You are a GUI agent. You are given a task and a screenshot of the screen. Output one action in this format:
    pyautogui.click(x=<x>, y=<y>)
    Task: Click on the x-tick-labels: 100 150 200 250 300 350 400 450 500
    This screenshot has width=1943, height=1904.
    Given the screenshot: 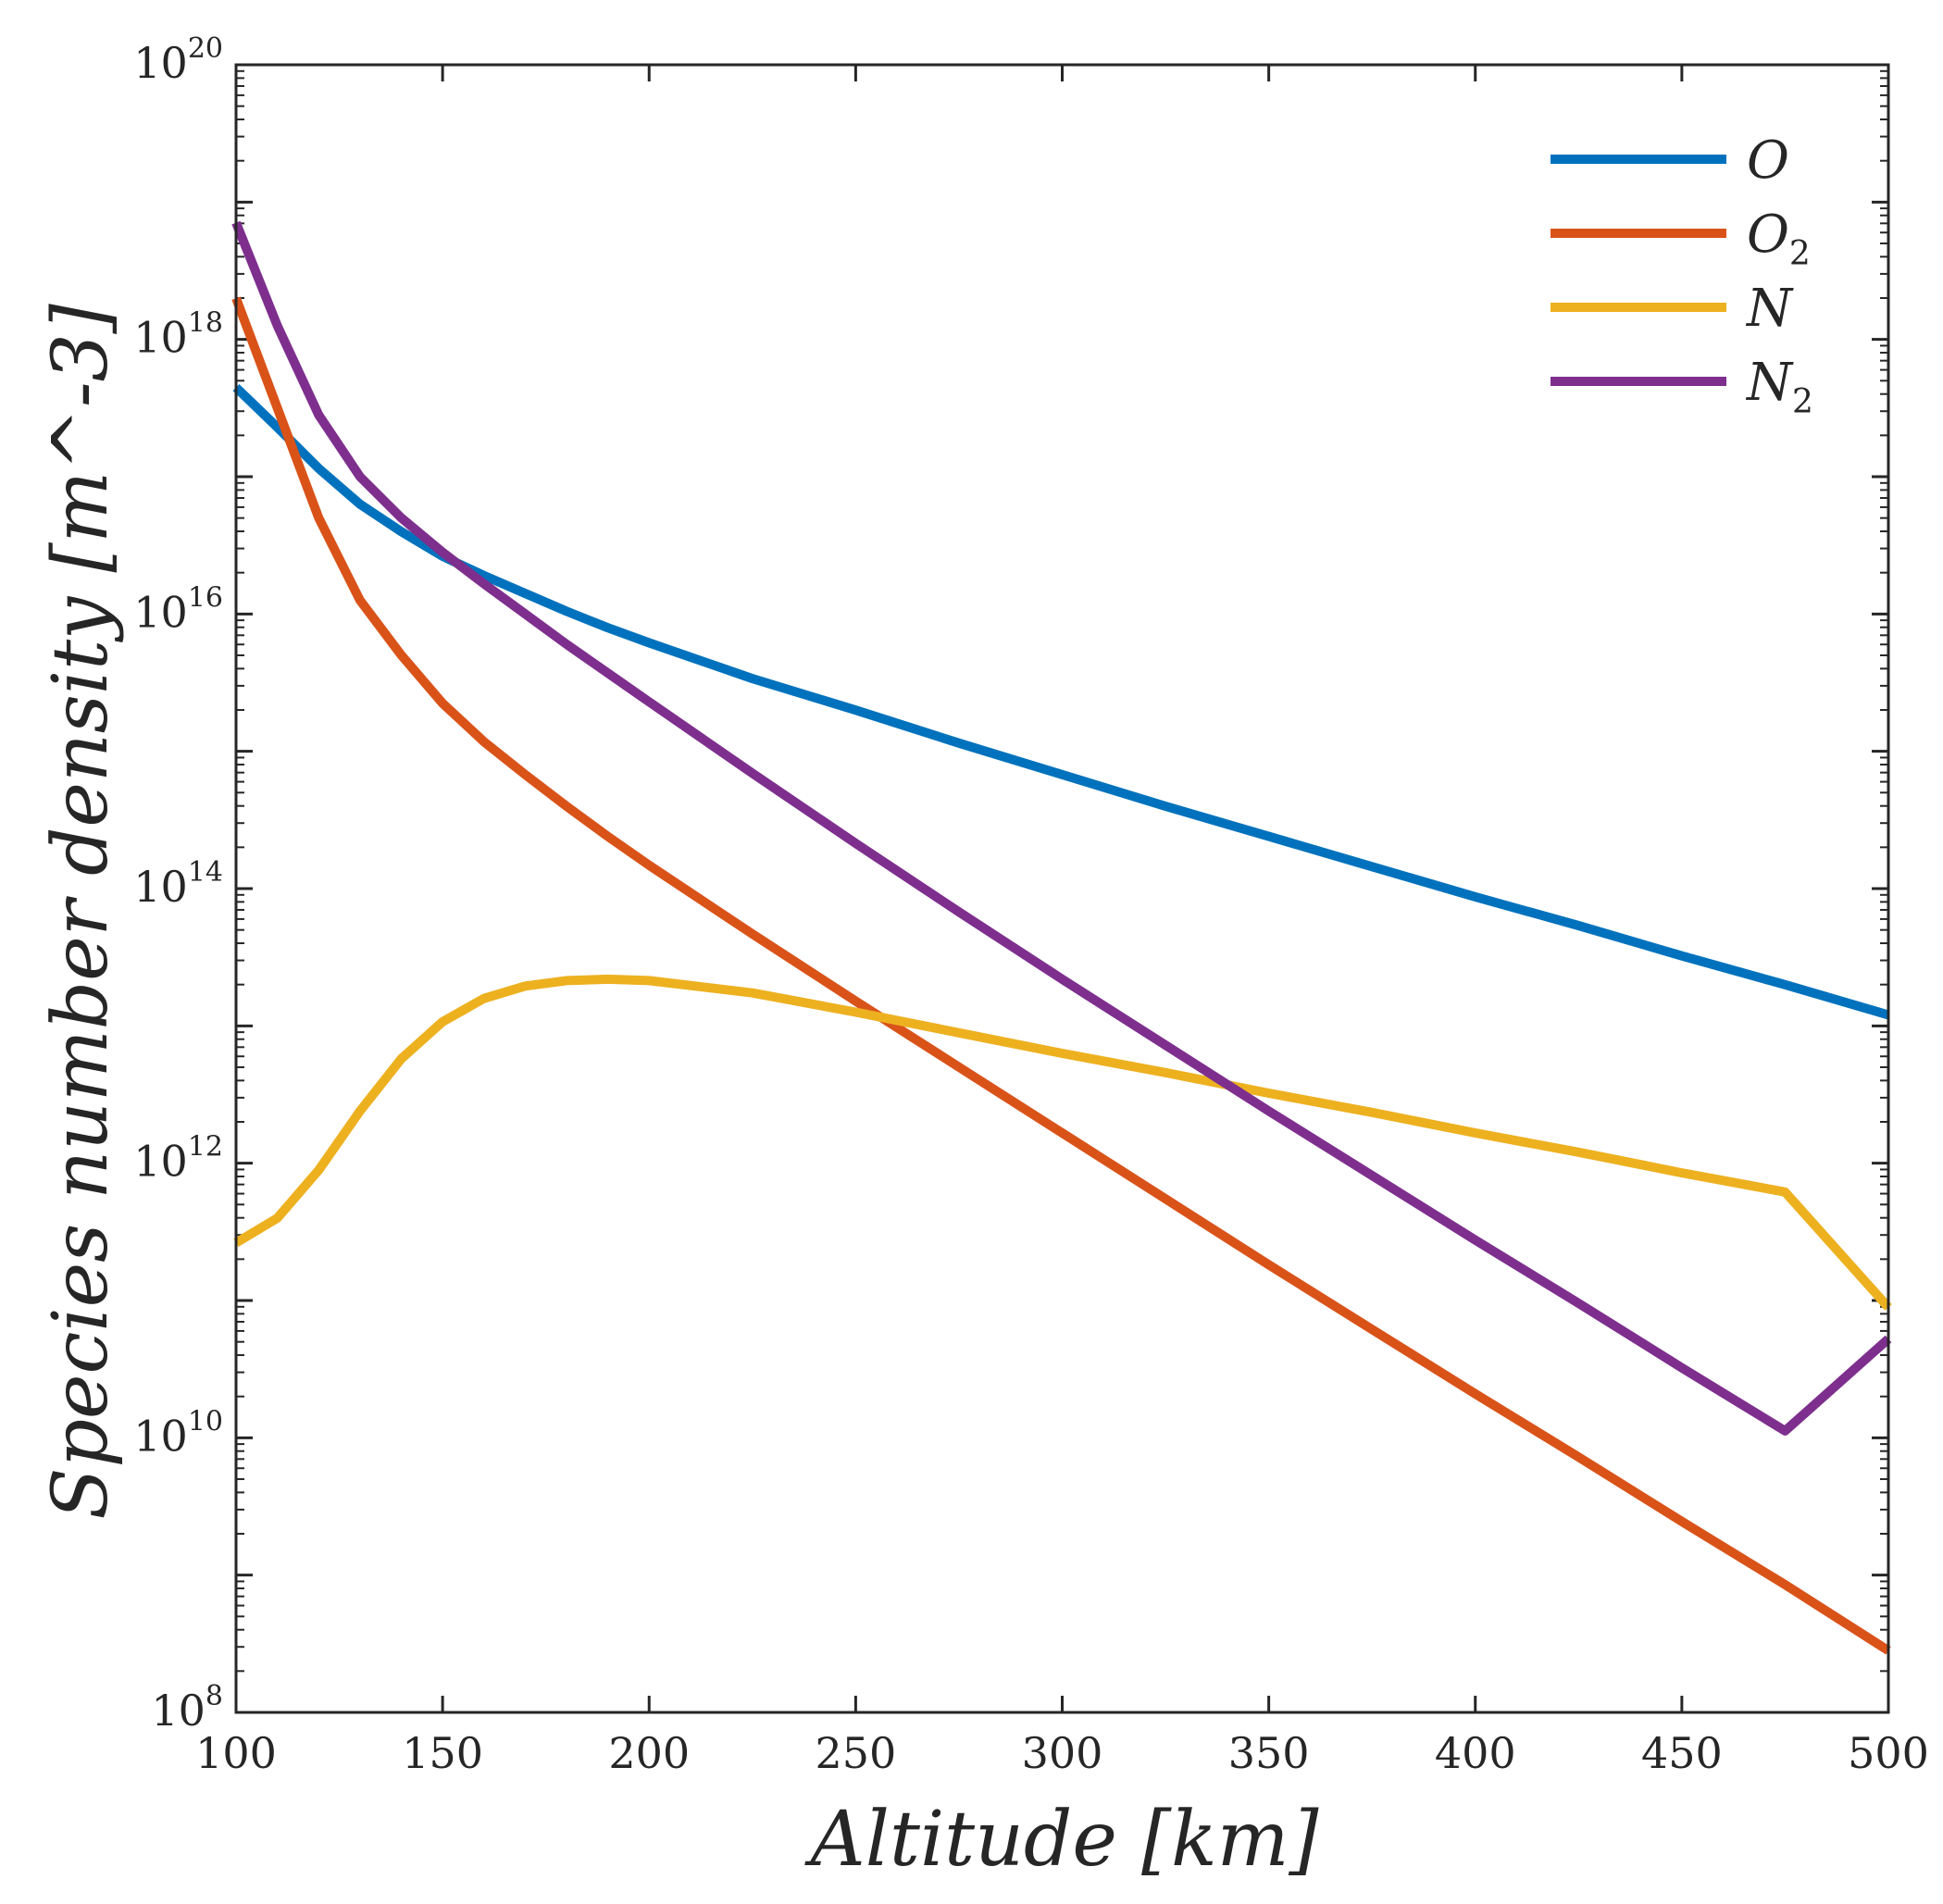 What is the action you would take?
    pyautogui.click(x=1062, y=1753)
    